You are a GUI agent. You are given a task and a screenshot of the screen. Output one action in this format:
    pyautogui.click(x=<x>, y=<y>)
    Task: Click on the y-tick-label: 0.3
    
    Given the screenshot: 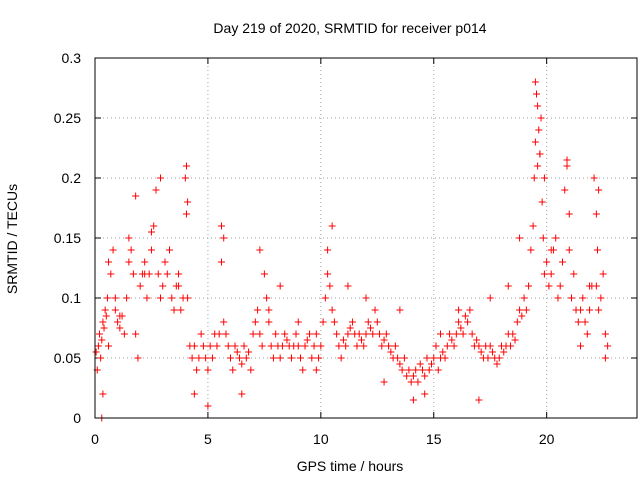 What is the action you would take?
    pyautogui.click(x=72, y=58)
    